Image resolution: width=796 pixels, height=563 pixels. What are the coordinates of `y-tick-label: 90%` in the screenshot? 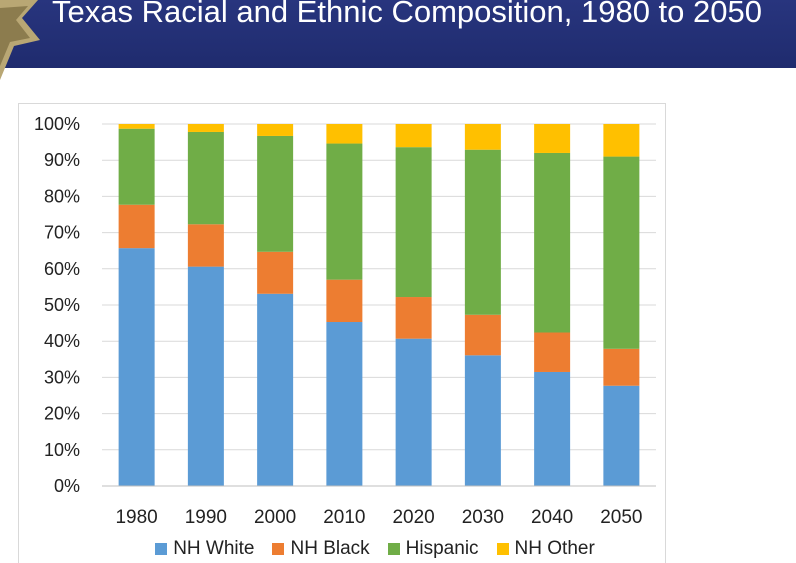 It's located at (62, 160).